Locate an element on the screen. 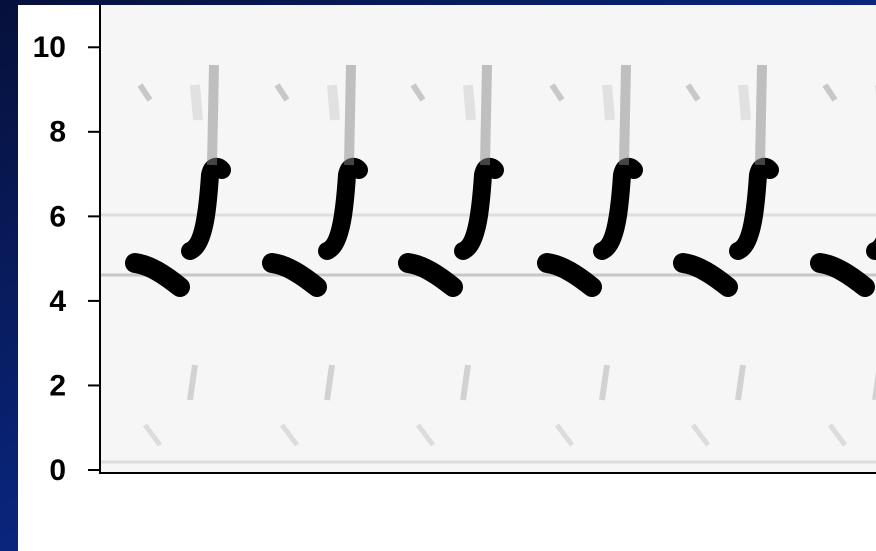  y-tick-label: 8 is located at coordinates (57, 132).